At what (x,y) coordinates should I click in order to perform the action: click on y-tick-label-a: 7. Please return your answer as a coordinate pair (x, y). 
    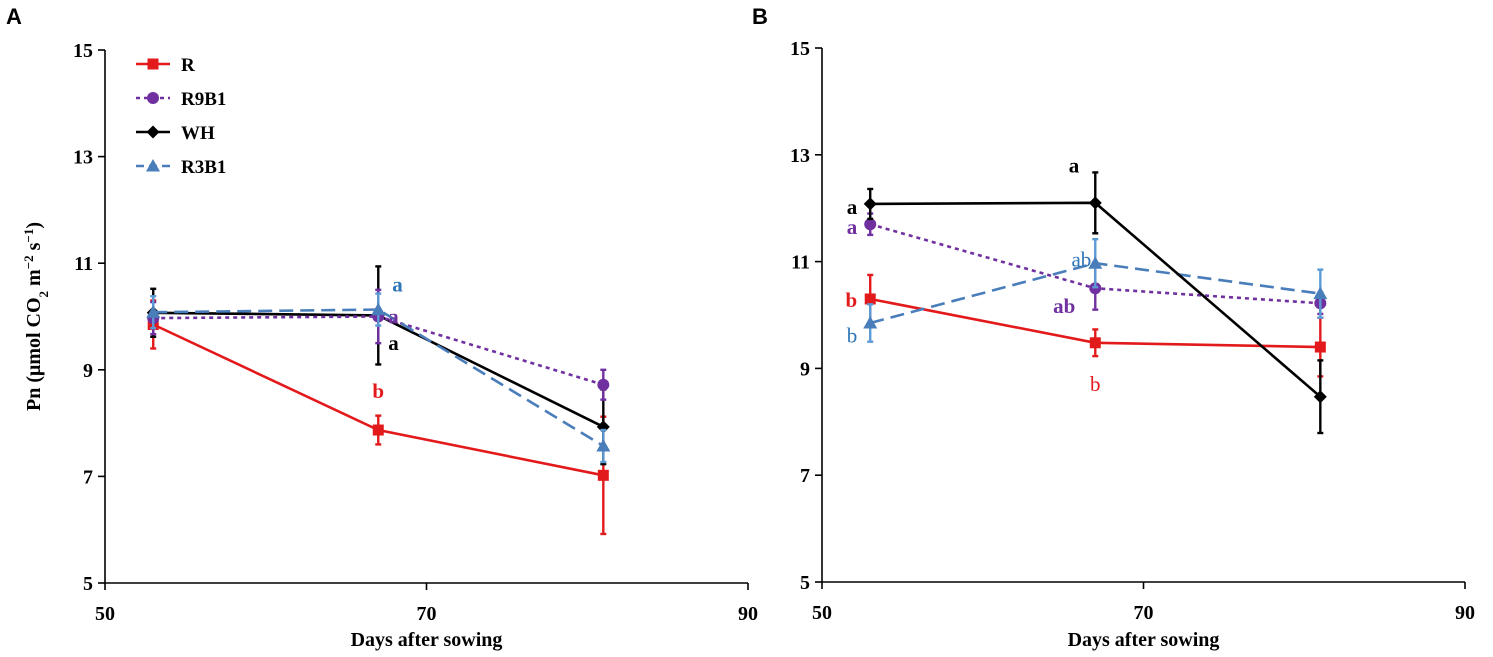
    Looking at the image, I should click on (88, 477).